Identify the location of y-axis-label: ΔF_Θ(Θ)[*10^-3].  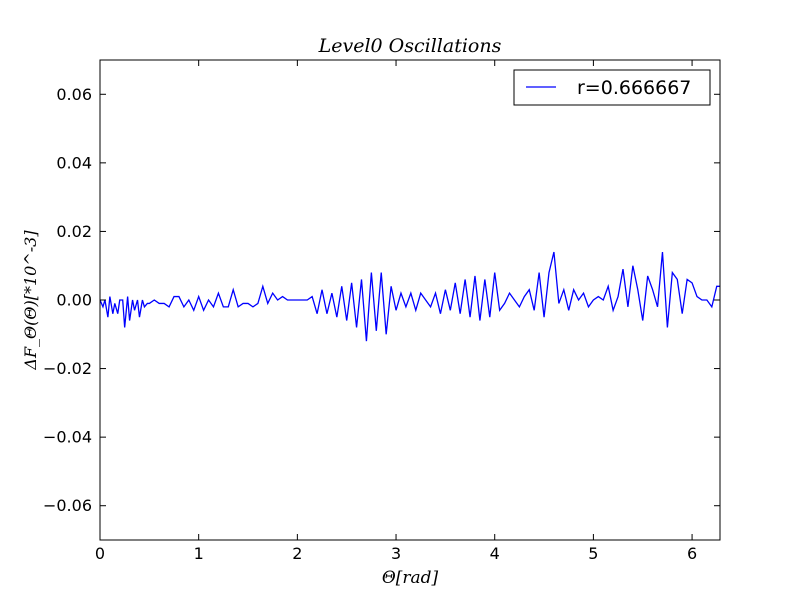
(30, 300).